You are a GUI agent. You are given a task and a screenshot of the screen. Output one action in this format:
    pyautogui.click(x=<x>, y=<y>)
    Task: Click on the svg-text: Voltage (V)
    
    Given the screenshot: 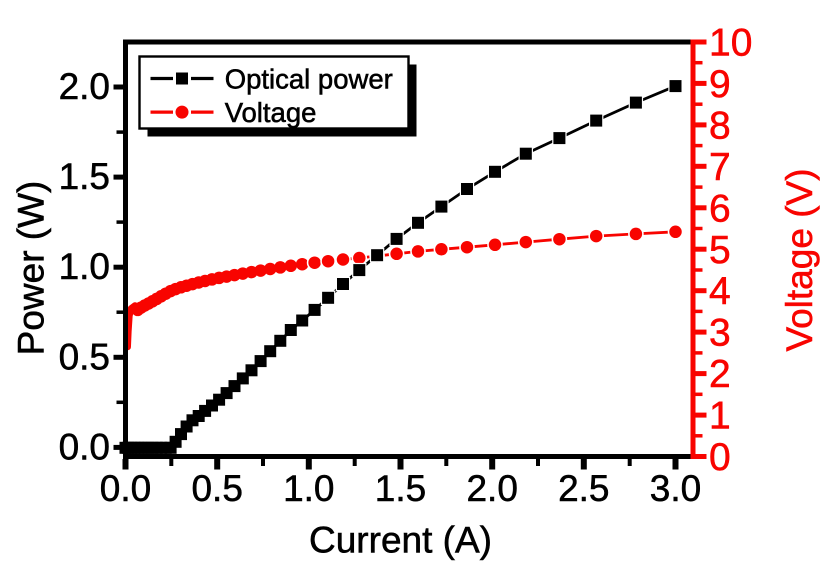 What is the action you would take?
    pyautogui.click(x=799, y=259)
    